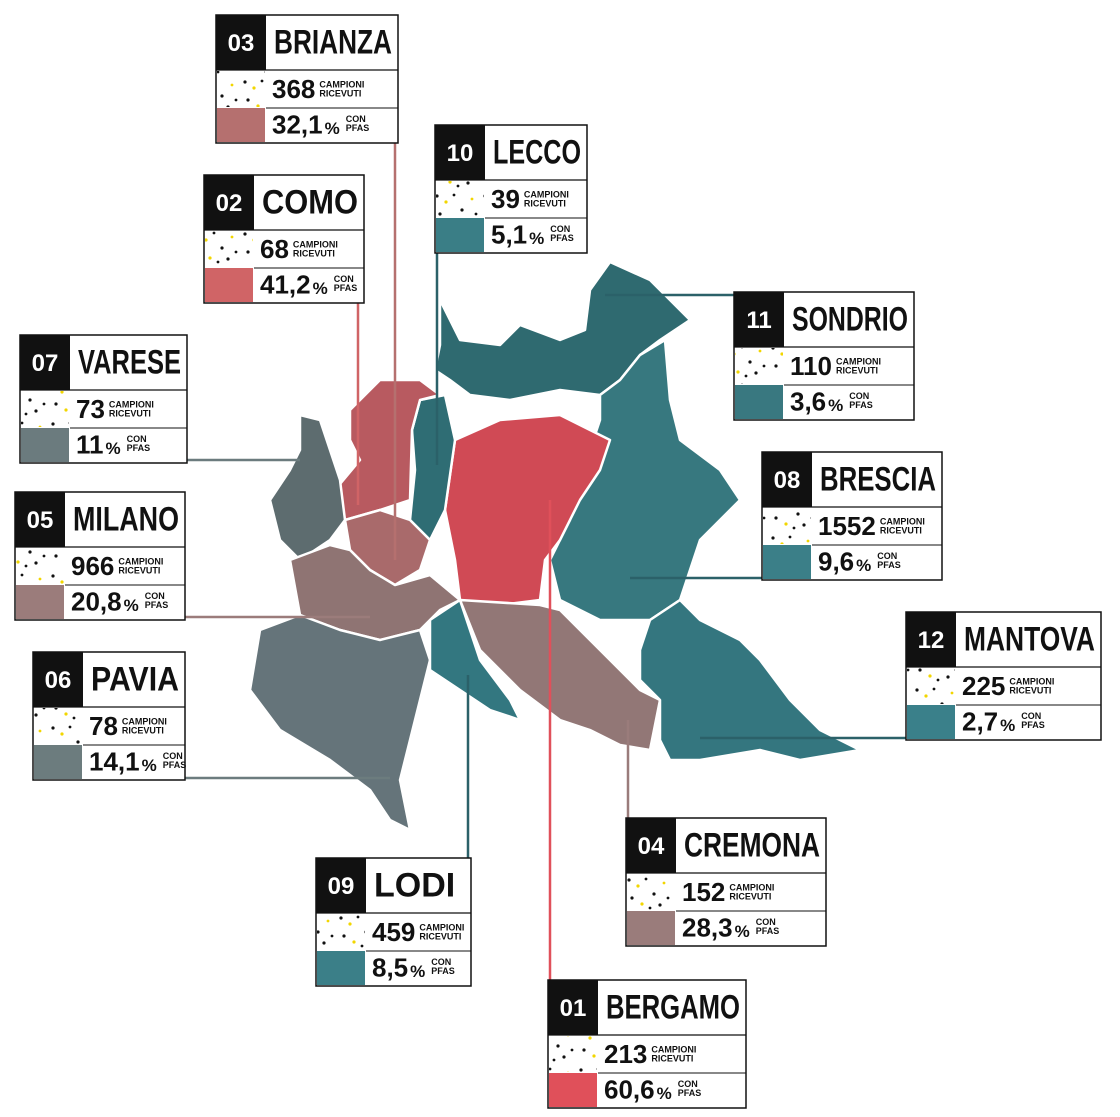  What do you see at coordinates (135, 679) in the screenshot?
I see `province-name: PAVIA` at bounding box center [135, 679].